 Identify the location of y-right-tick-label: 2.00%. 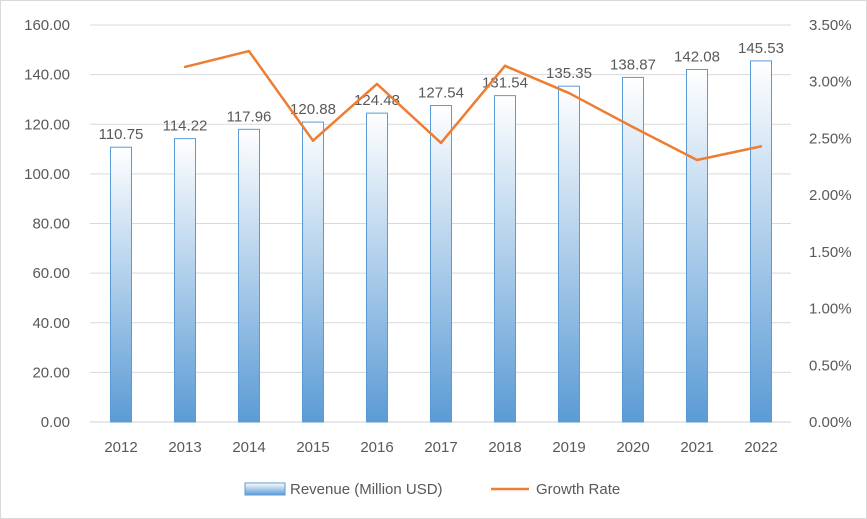
(830, 195).